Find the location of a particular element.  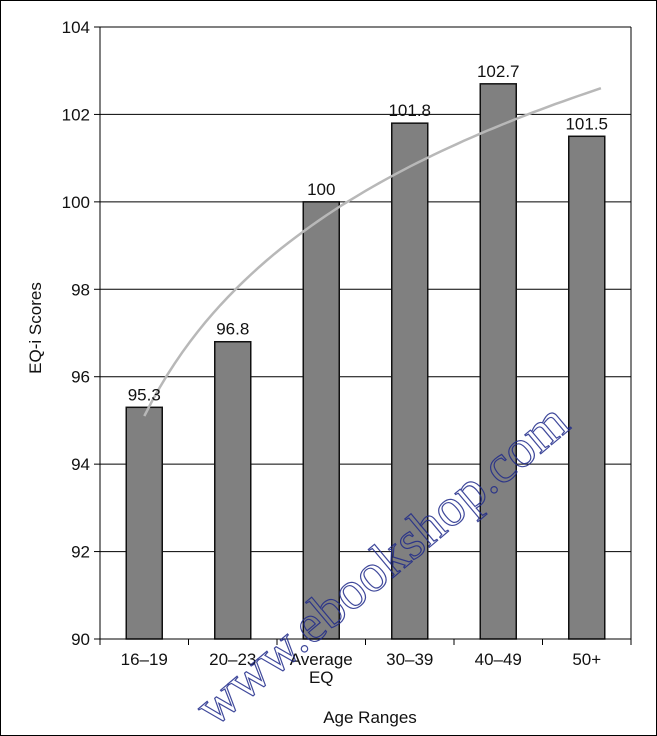

data-label-3: 101.8 is located at coordinates (409, 110).